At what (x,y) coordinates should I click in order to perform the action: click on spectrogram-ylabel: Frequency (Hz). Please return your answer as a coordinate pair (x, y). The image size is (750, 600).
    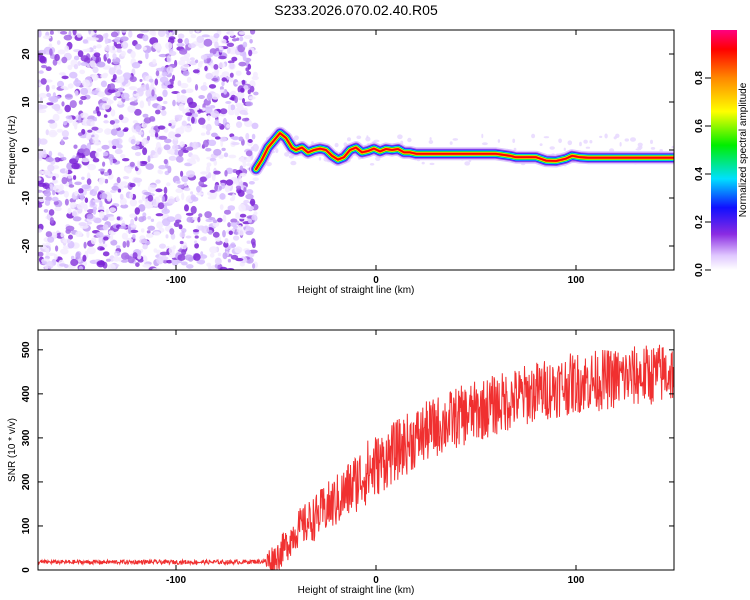
    Looking at the image, I should click on (12, 150).